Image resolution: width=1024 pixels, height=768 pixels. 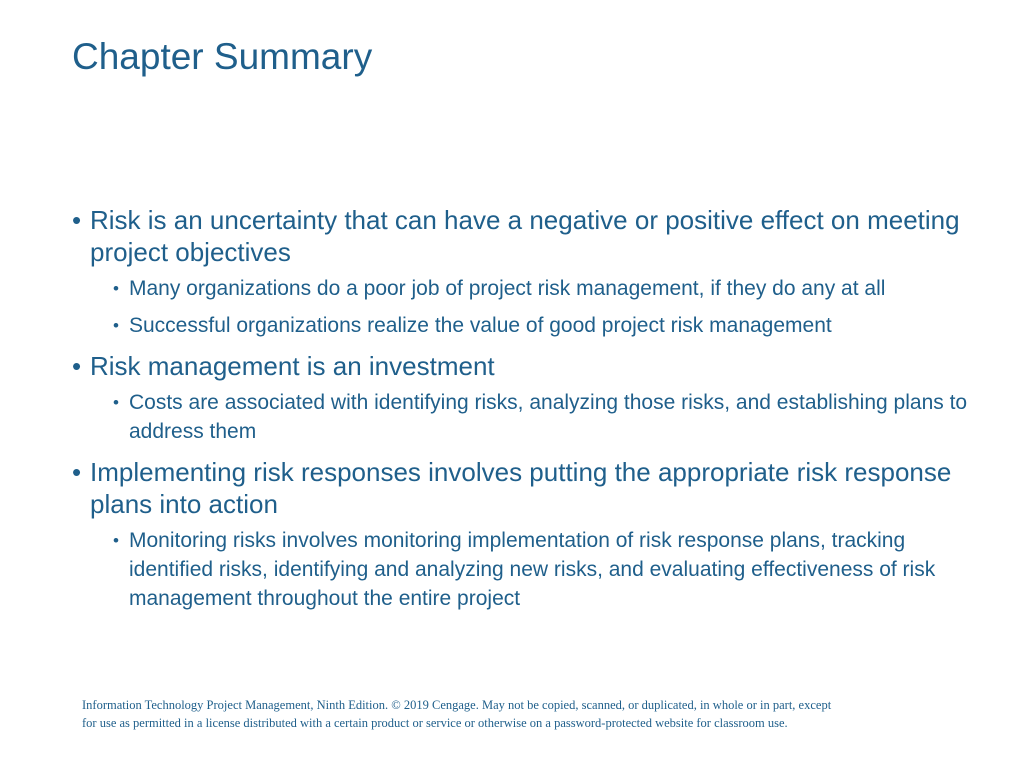 I want to click on slide-title: Chapter Summary, so click(x=222, y=56).